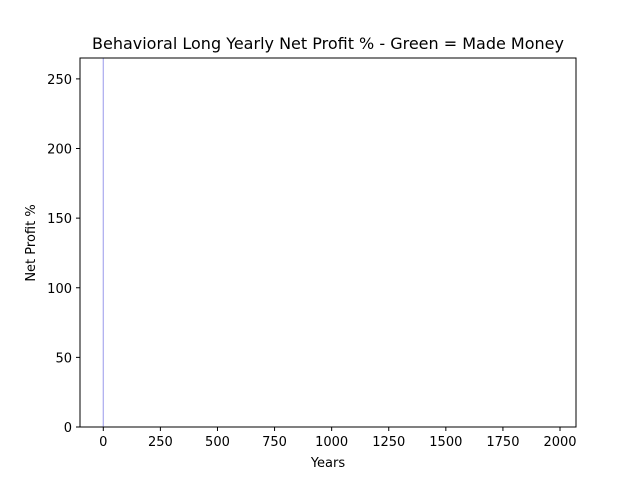  I want to click on x-tick-label: 500, so click(217, 442).